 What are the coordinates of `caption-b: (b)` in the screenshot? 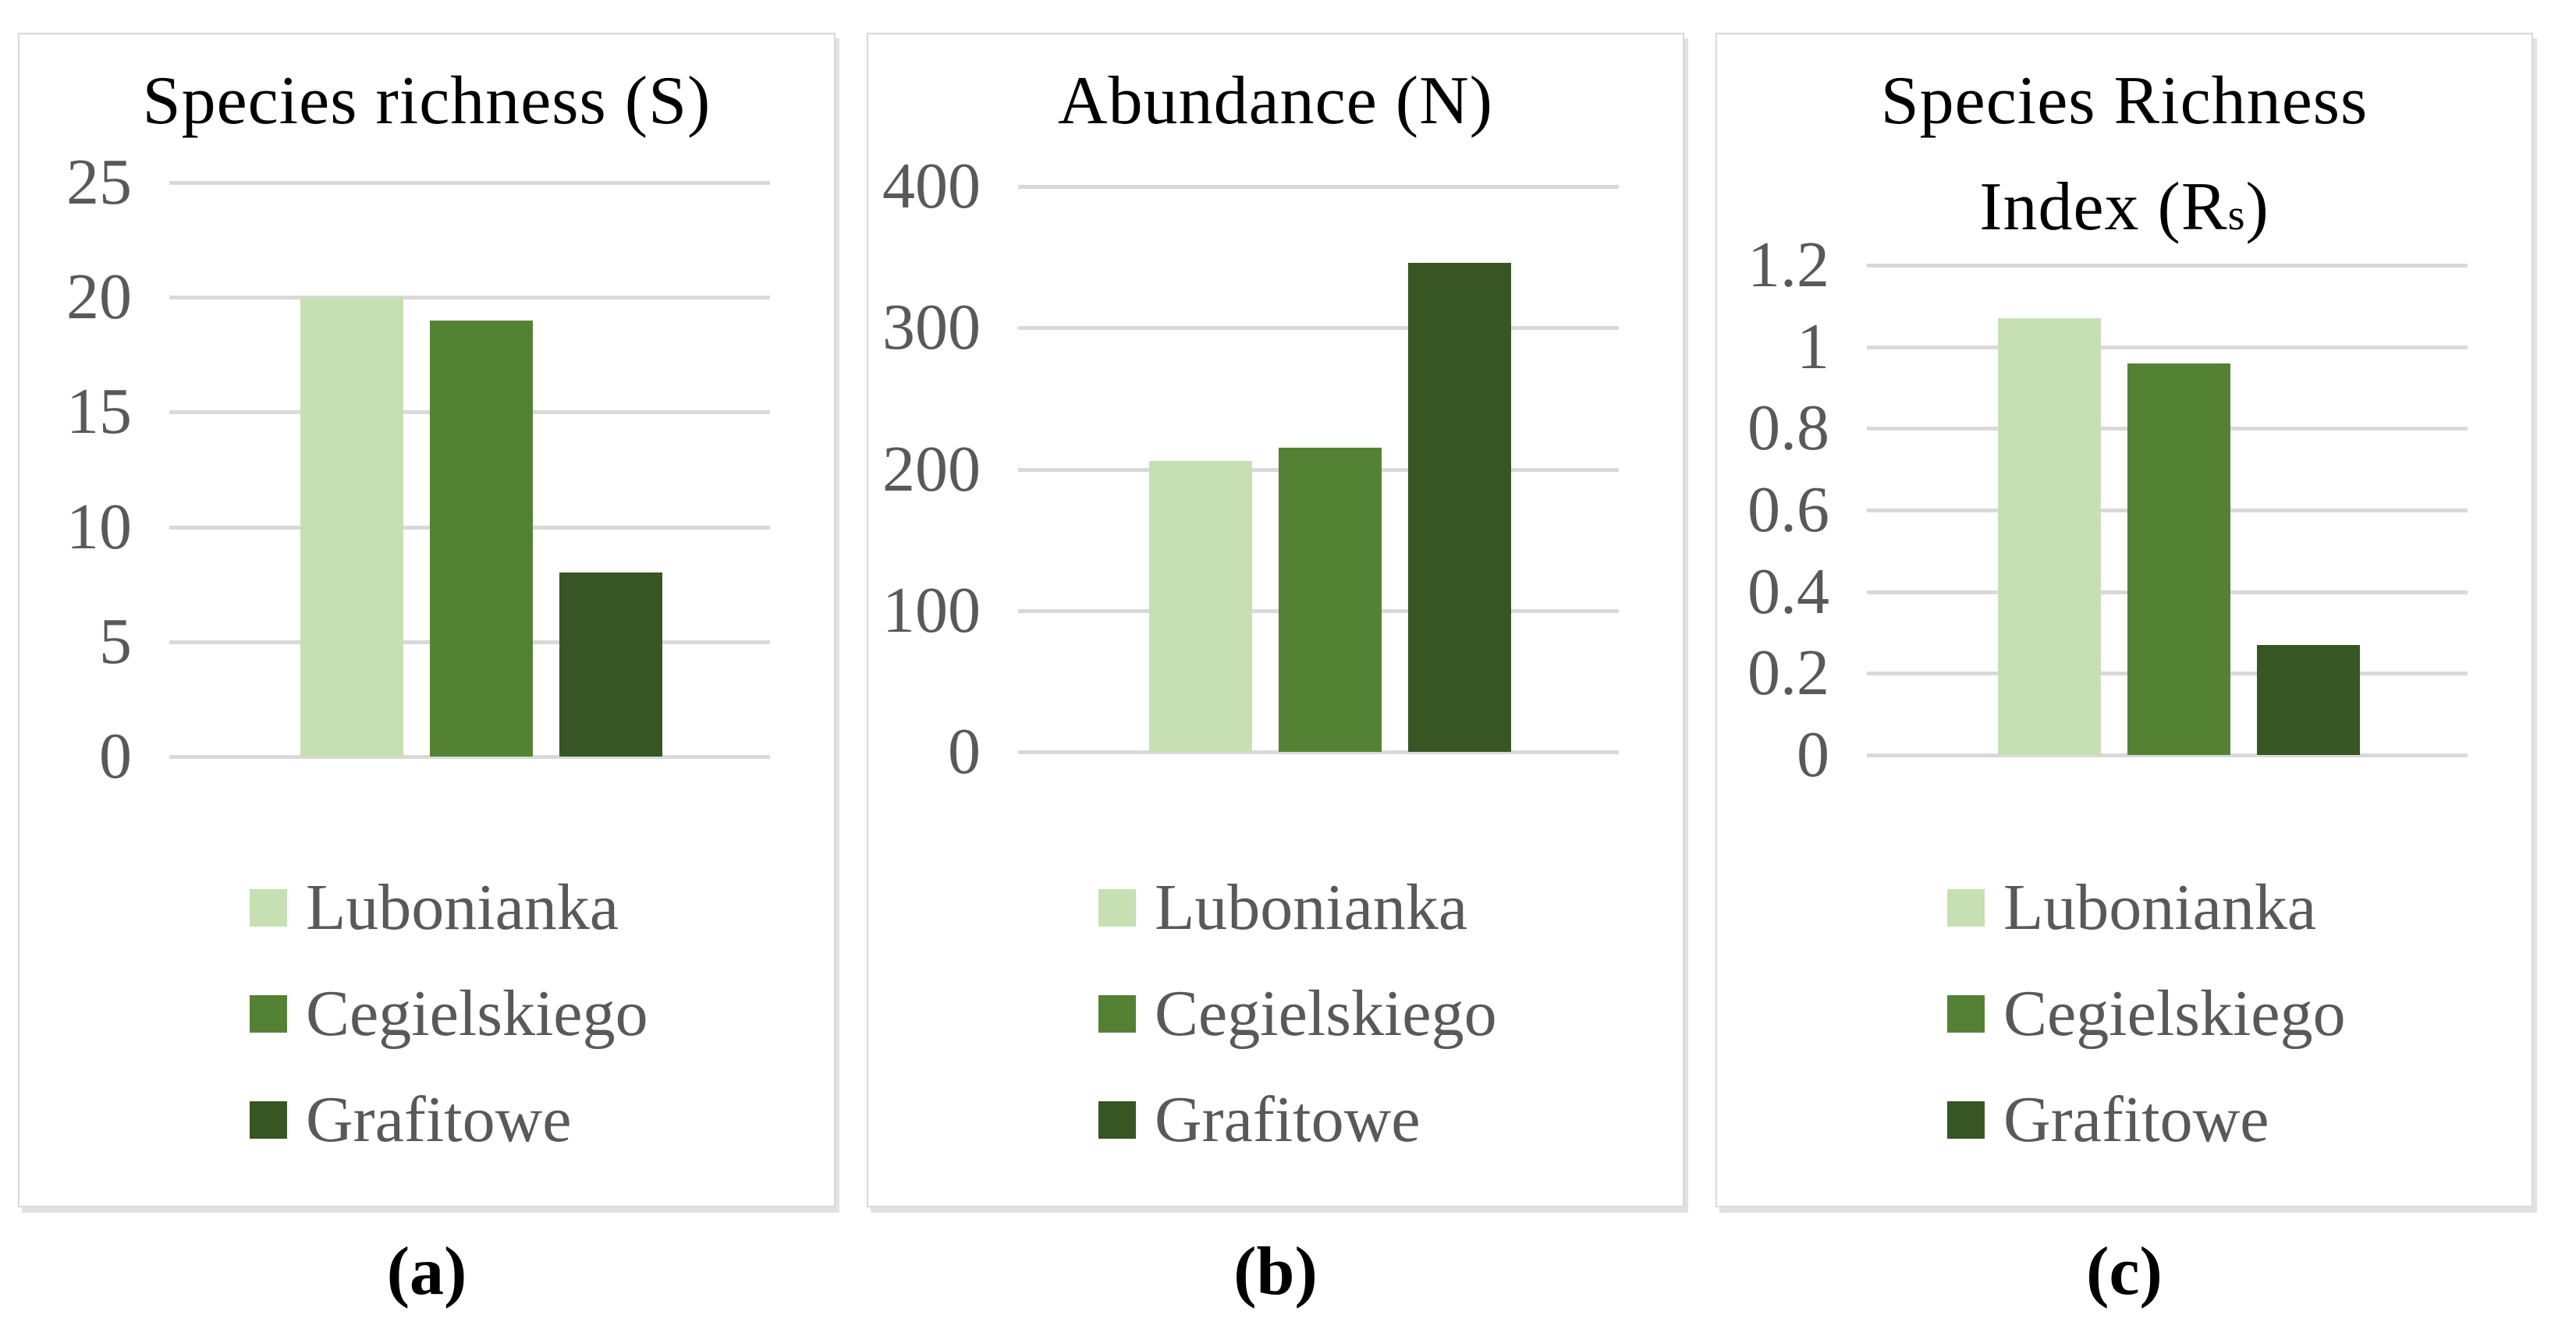 It's located at (1275, 1272).